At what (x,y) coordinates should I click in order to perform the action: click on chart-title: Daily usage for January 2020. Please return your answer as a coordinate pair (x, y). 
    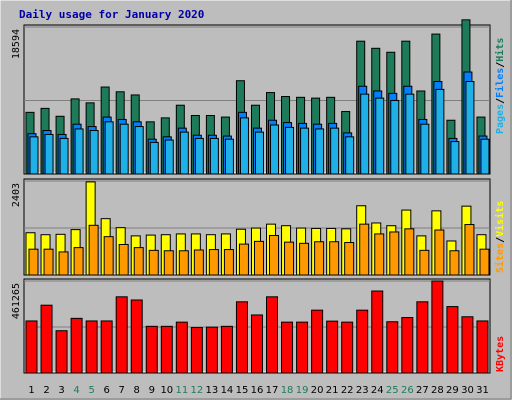
    Looking at the image, I should click on (111, 14).